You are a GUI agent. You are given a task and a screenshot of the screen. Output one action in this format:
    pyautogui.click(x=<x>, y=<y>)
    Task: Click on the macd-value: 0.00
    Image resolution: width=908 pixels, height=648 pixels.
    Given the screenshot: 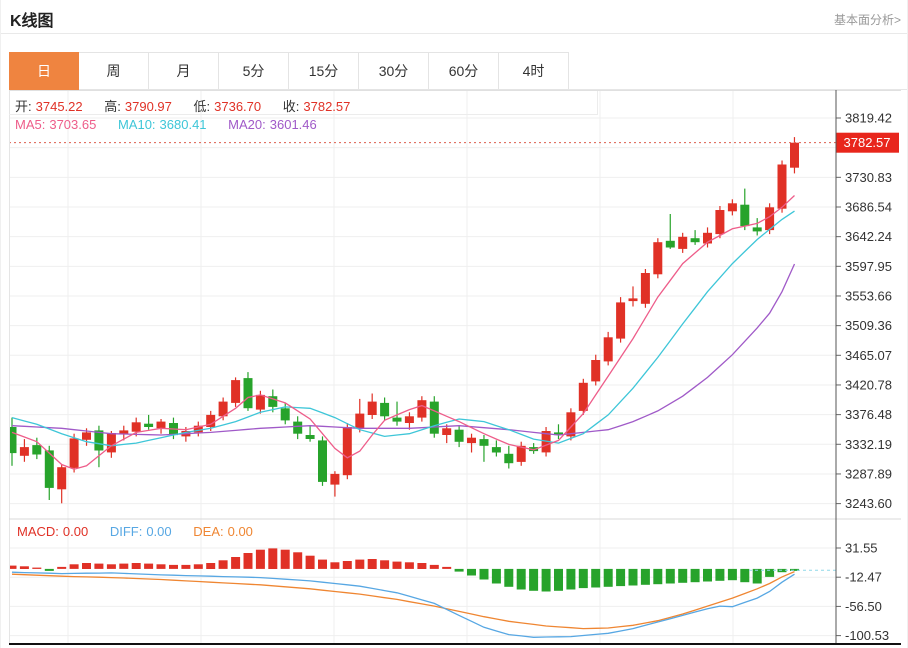 What is the action you would take?
    pyautogui.click(x=75, y=531)
    